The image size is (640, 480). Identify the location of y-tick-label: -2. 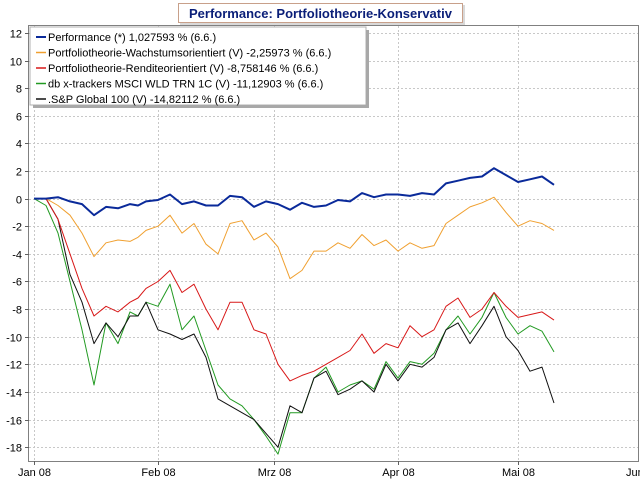
(17, 228).